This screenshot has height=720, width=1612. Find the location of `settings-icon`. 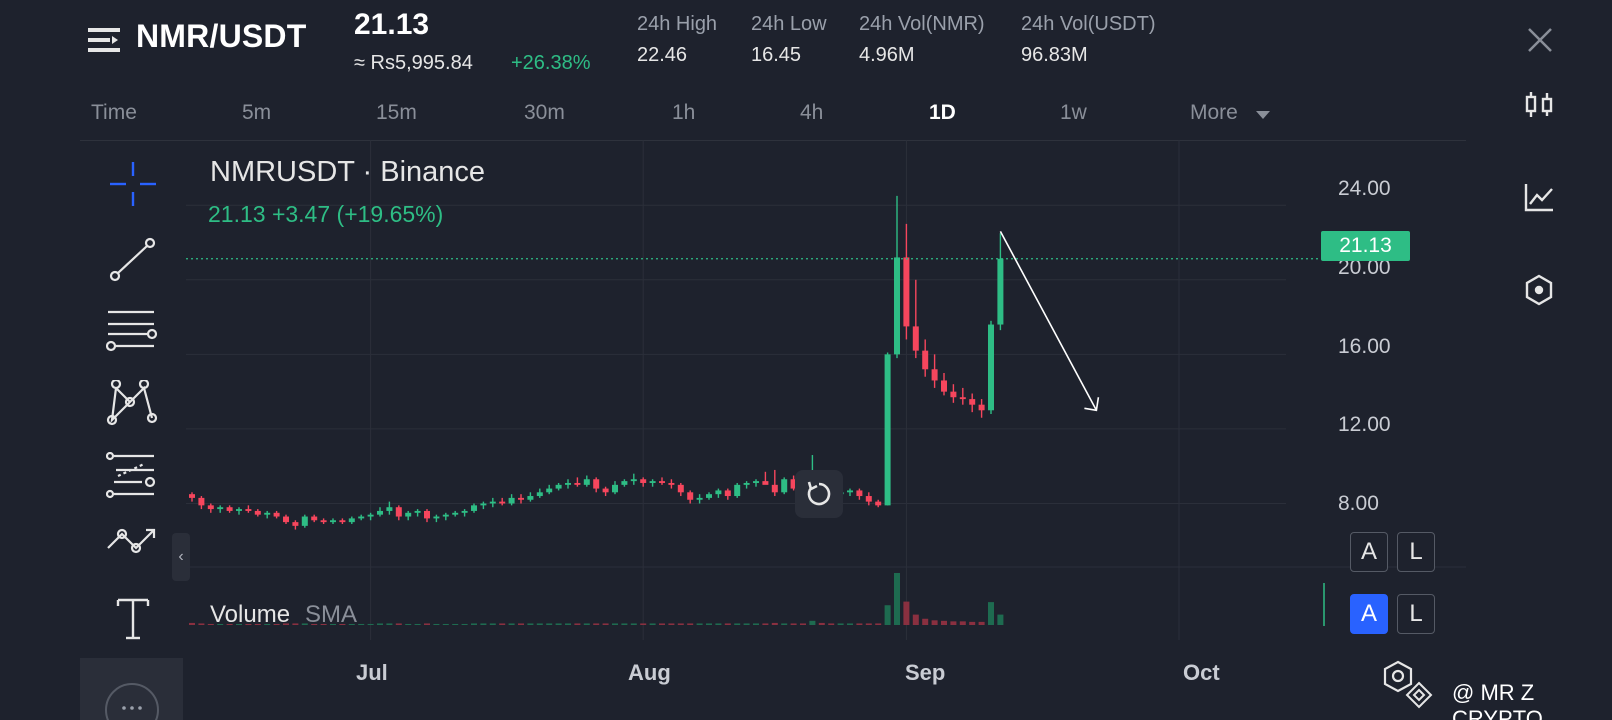

settings-icon is located at coordinates (1539, 290).